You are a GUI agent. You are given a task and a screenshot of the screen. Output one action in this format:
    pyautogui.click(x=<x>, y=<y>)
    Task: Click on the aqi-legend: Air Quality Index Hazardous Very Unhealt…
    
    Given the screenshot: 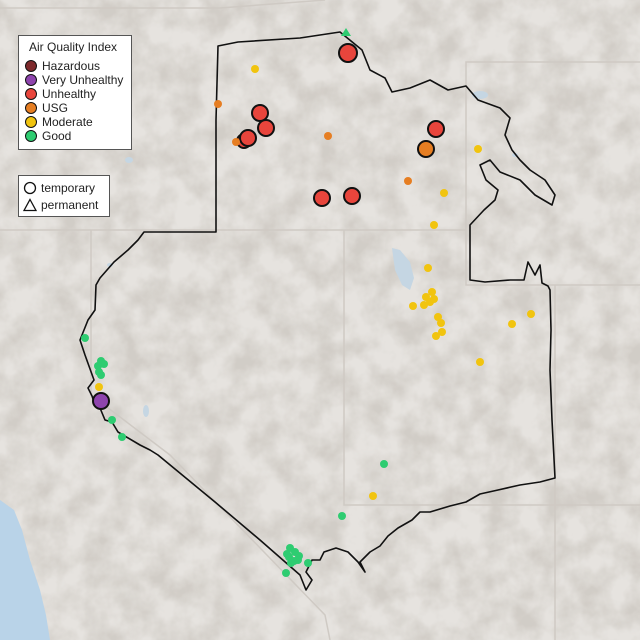 What is the action you would take?
    pyautogui.click(x=75, y=92)
    